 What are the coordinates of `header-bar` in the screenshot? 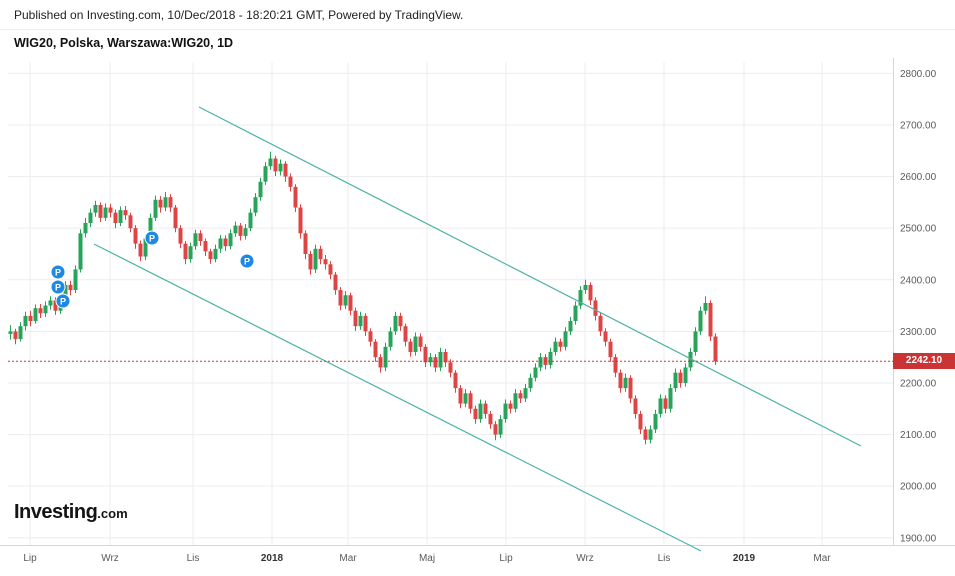 It's located at (477, 15).